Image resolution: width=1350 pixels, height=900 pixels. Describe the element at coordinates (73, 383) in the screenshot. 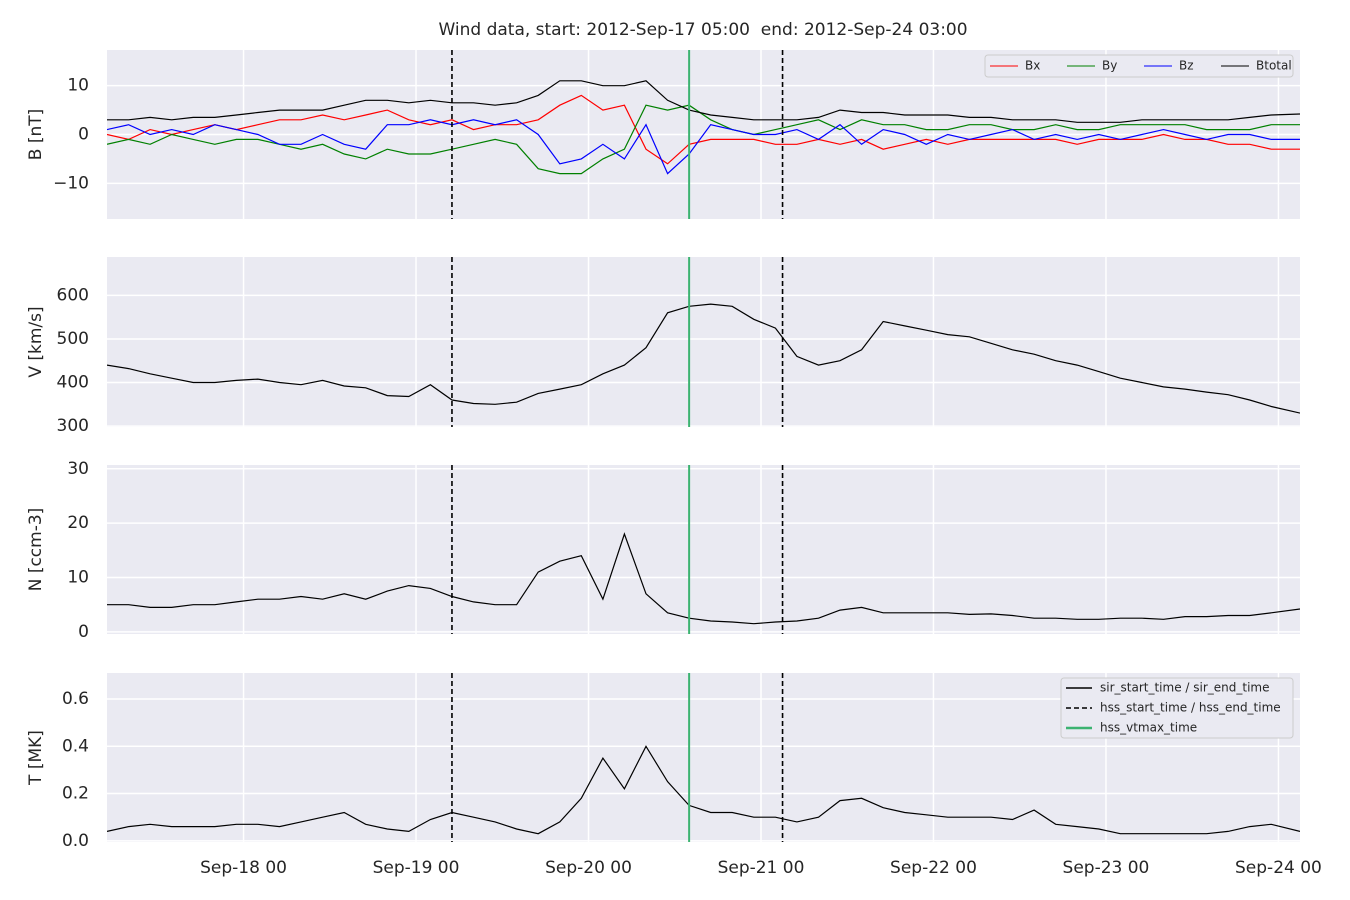

I see `y-tick-label: 400` at that location.